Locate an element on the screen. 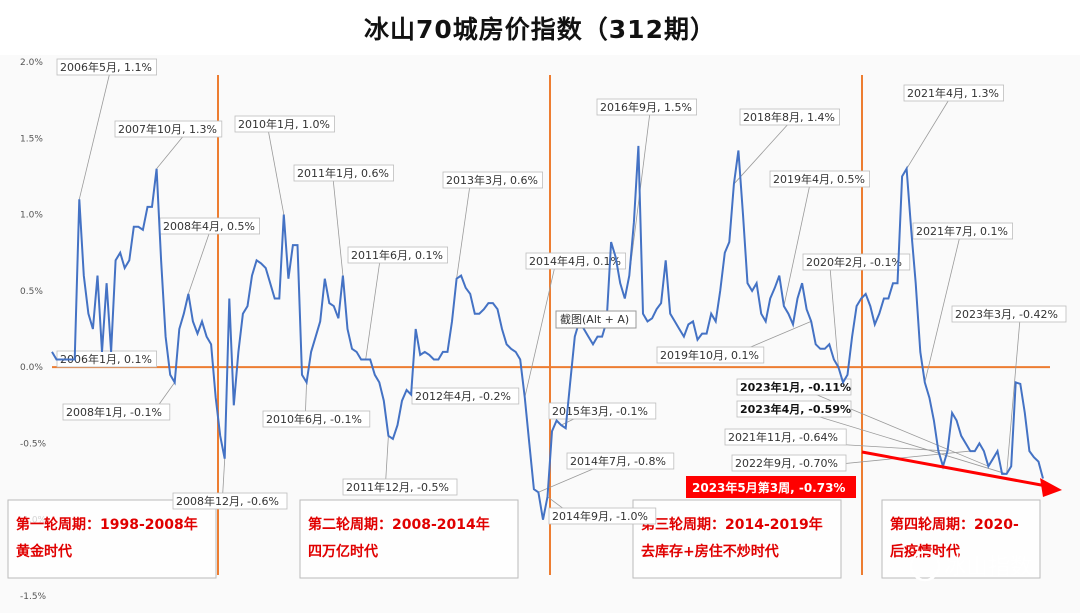 This screenshot has height=613, width=1080. period-label: 第四轮周期：2020- is located at coordinates (954, 524).